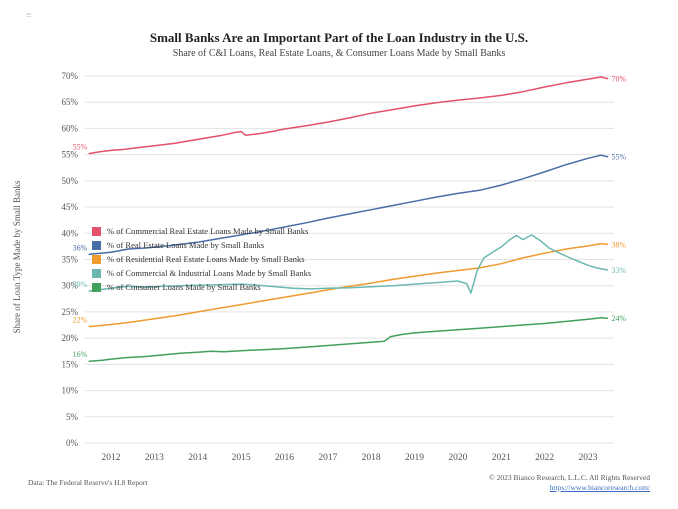 Image resolution: width=678 pixels, height=509 pixels. Describe the element at coordinates (70, 260) in the screenshot. I see `y-tick-label: 35%` at that location.